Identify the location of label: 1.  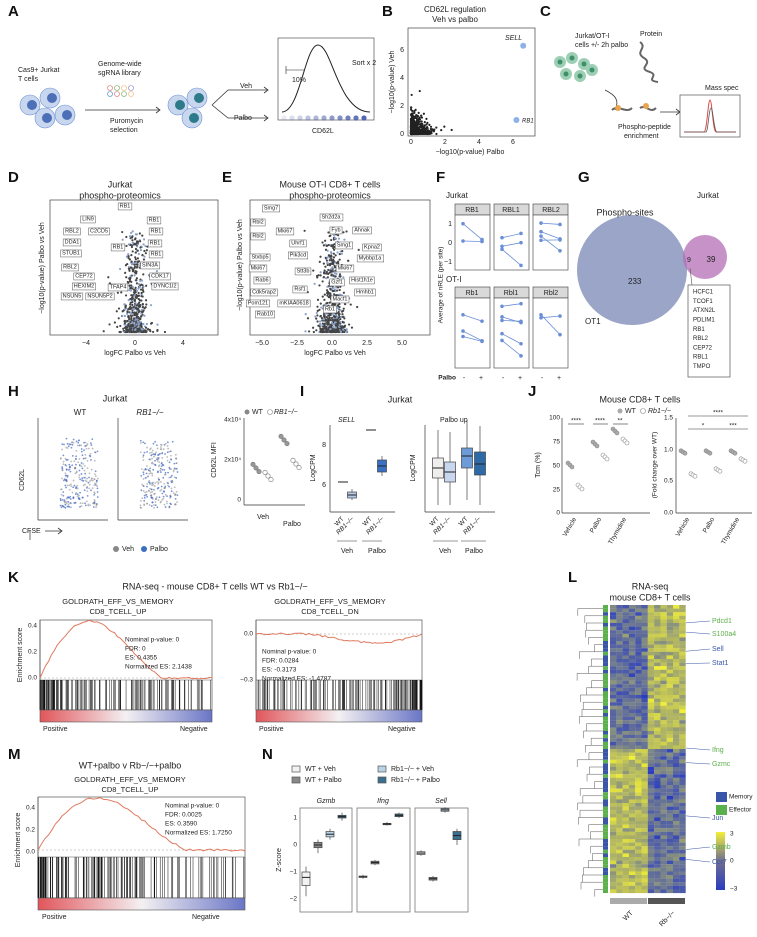
(450, 224).